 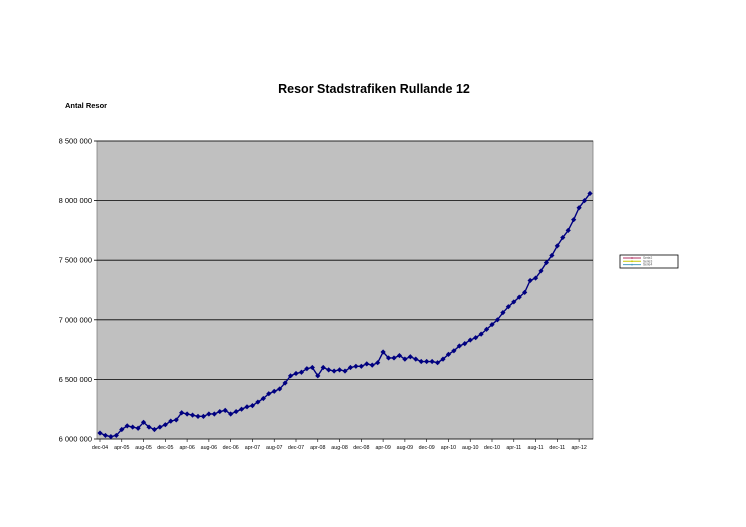 What do you see at coordinates (492, 448) in the screenshot?
I see `x-tick-label: dec-10` at bounding box center [492, 448].